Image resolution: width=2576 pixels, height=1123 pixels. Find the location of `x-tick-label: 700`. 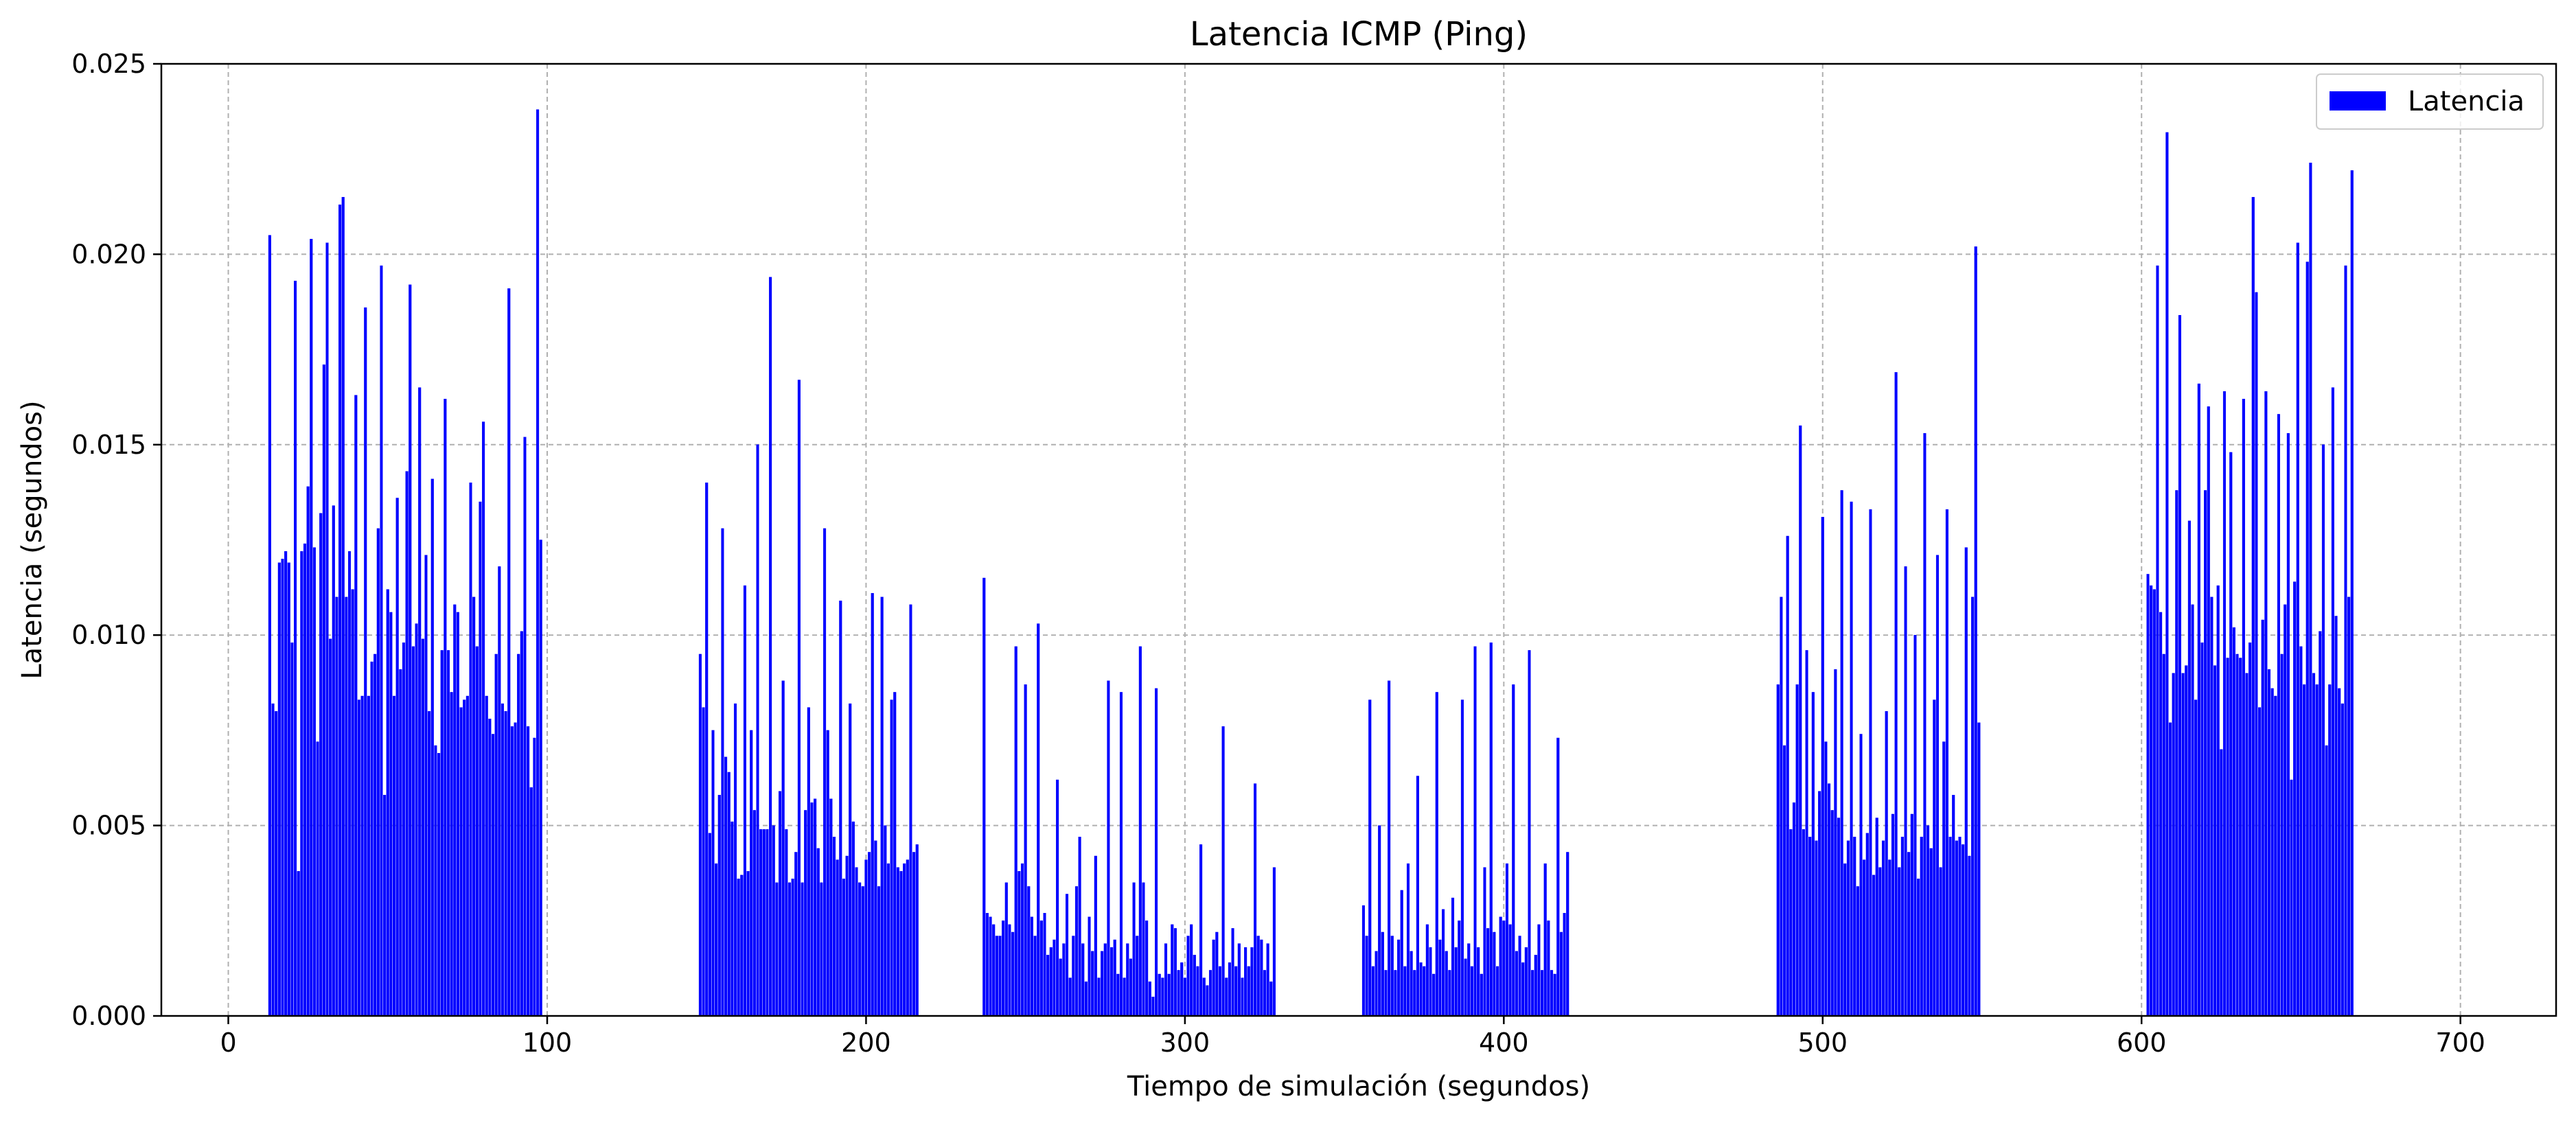

x-tick-label: 700 is located at coordinates (2460, 1043).